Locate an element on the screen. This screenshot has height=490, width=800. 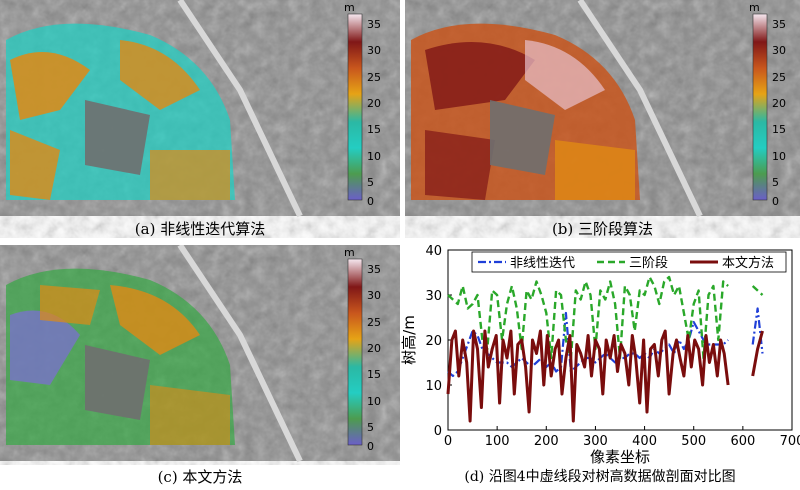
colorbar-unit-c: m is located at coordinates (349, 252).